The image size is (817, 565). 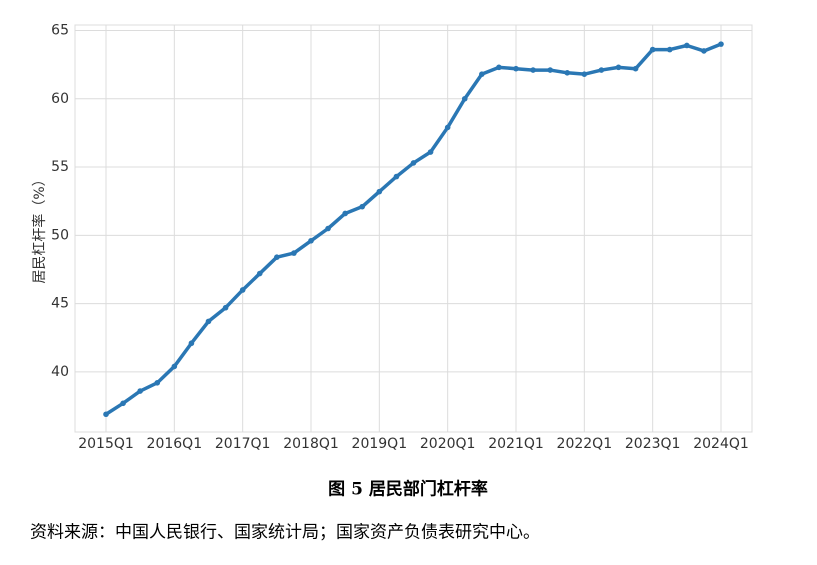 I want to click on y-tick-label: 60, so click(x=60, y=99).